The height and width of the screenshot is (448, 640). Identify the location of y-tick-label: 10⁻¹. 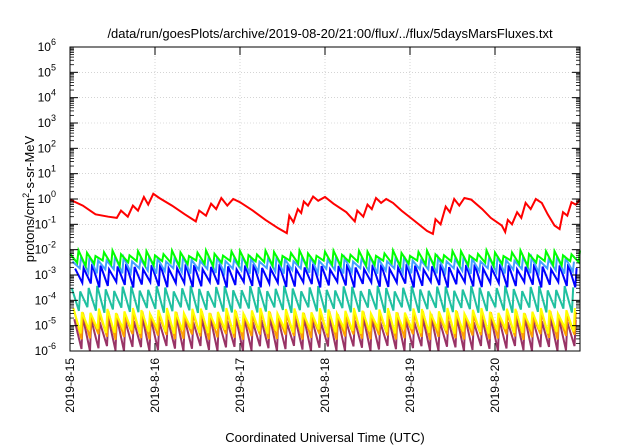
(45, 222).